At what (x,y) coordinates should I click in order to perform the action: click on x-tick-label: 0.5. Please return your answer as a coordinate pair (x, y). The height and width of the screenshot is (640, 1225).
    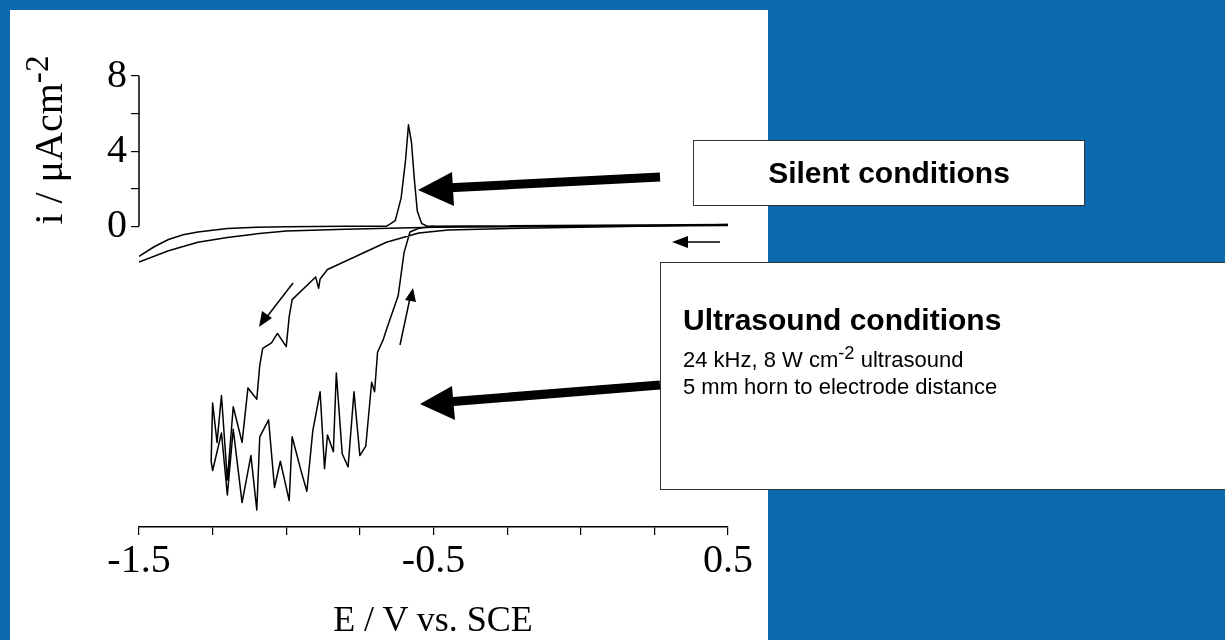
    Looking at the image, I should click on (728, 558).